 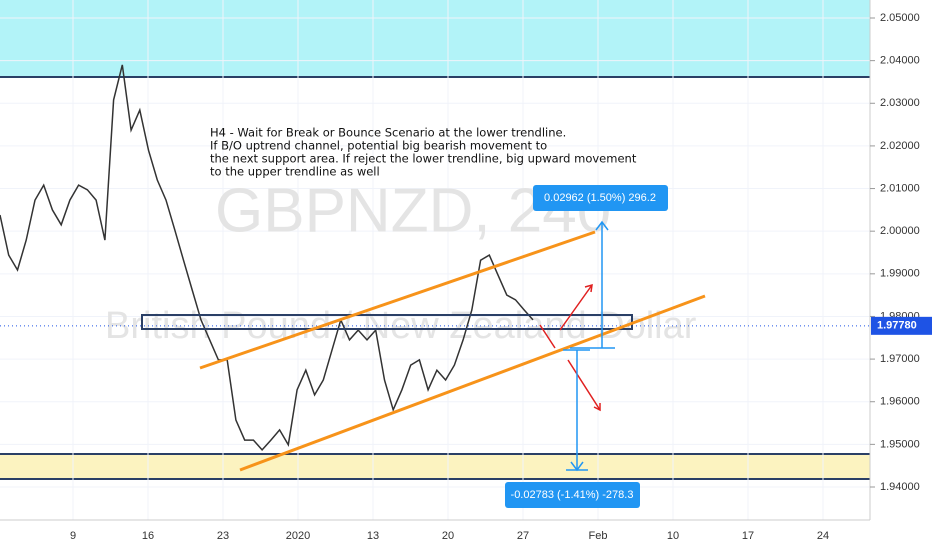 What do you see at coordinates (73, 536) in the screenshot?
I see `x-tick-label: 9` at bounding box center [73, 536].